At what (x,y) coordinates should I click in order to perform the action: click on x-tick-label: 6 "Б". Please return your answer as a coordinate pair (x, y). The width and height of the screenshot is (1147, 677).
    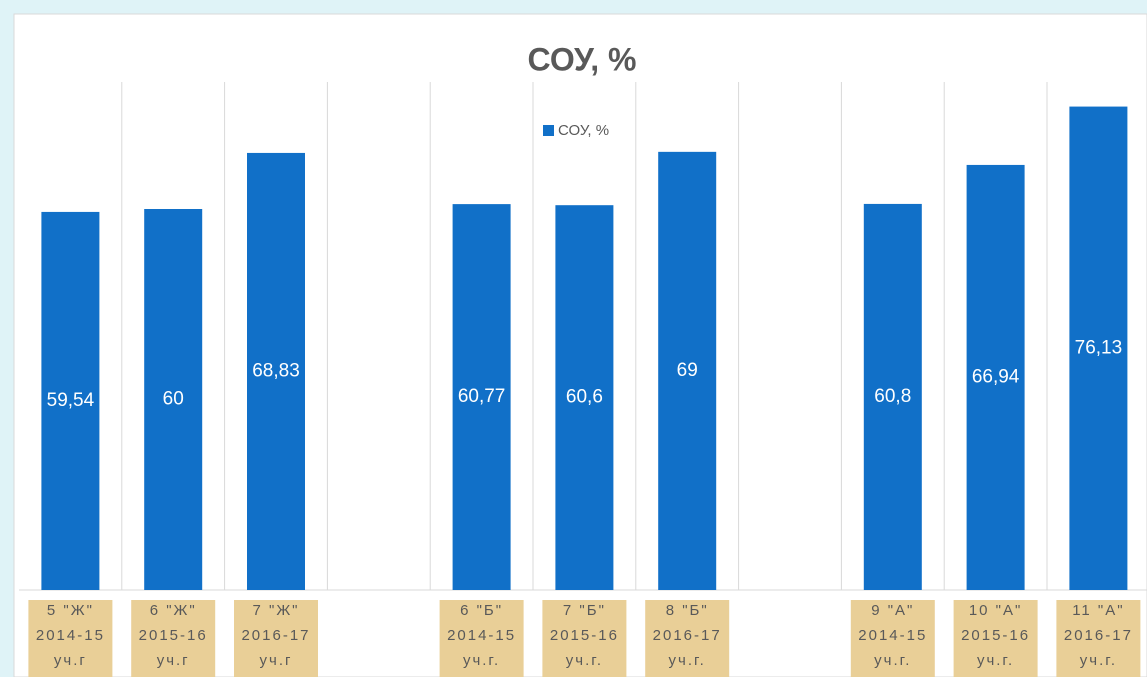
    Looking at the image, I should click on (481, 610).